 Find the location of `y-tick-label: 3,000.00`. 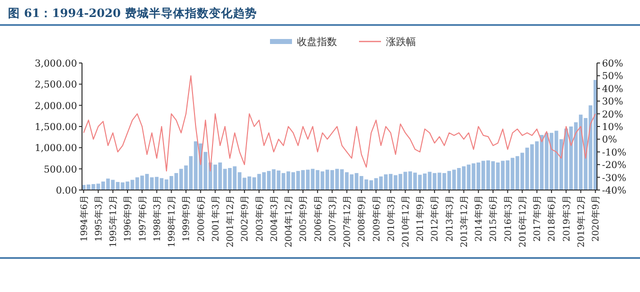

y-tick-label: 3,000.00 is located at coordinates (55, 64).